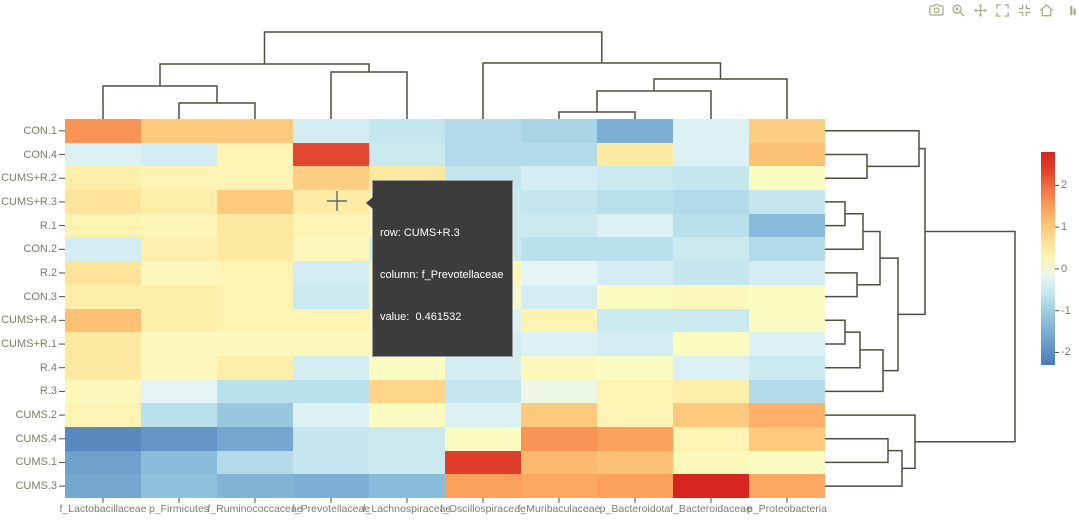  I want to click on plotly-logo-partial-icon, so click(1069, 11).